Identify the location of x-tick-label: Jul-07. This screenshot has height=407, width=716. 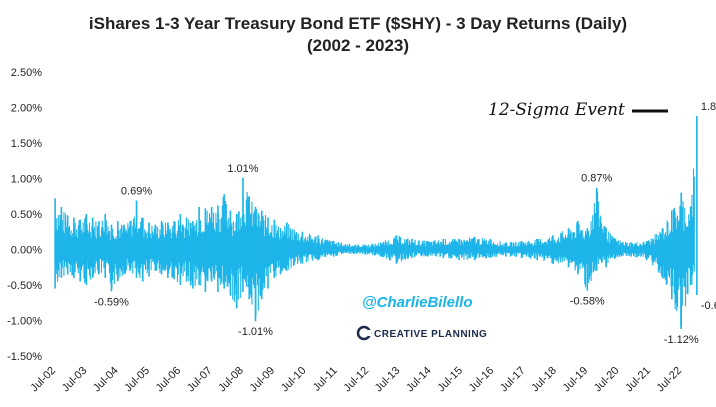
(200, 380).